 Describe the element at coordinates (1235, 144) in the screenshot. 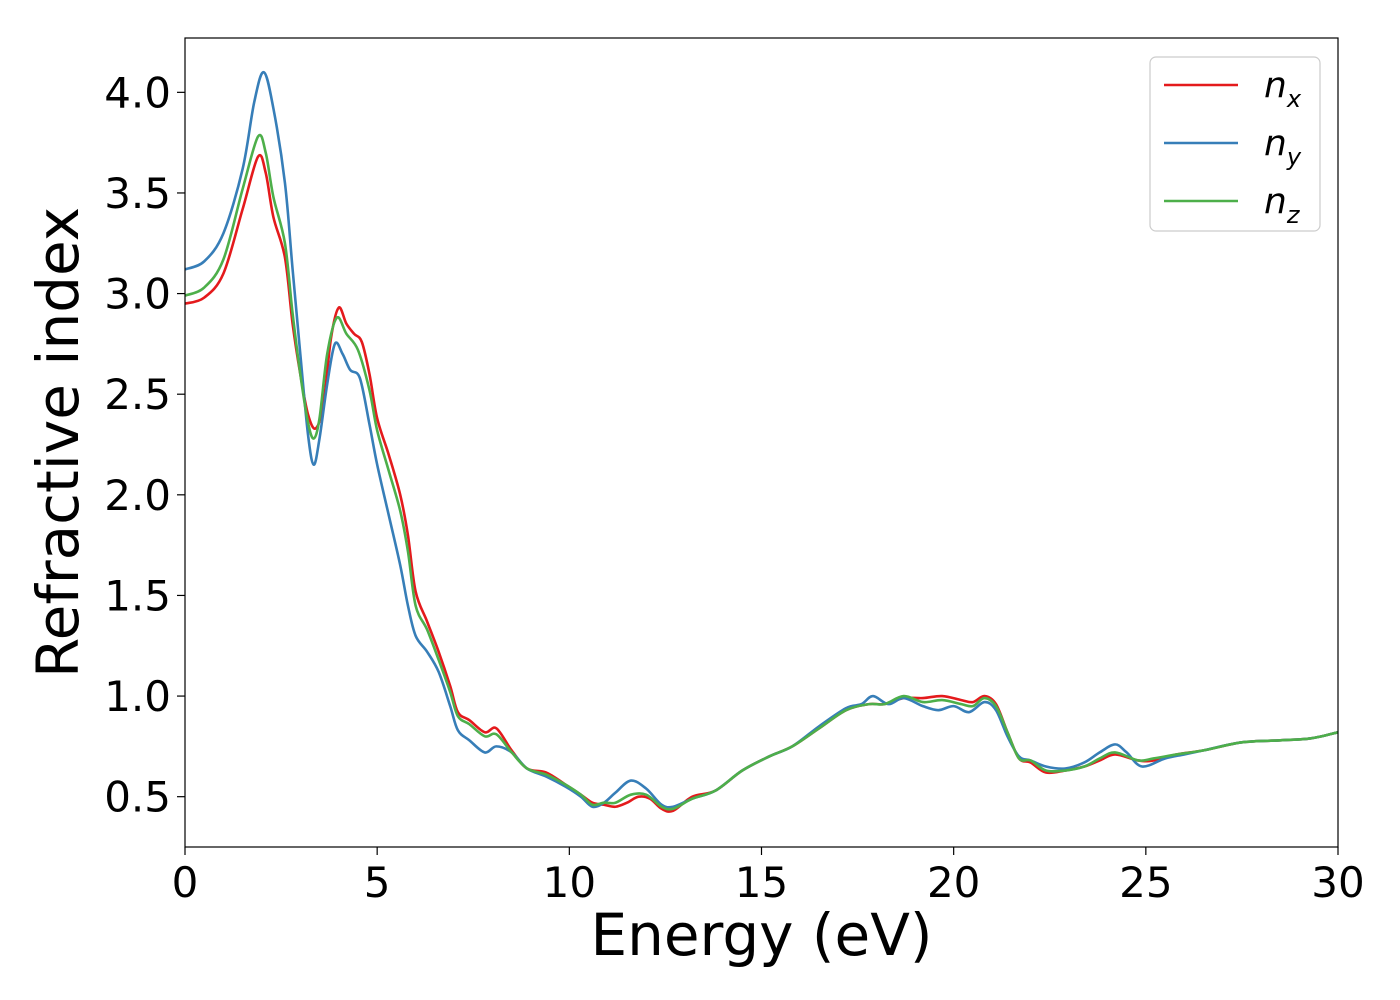

I see `legend: nx ny nz` at that location.